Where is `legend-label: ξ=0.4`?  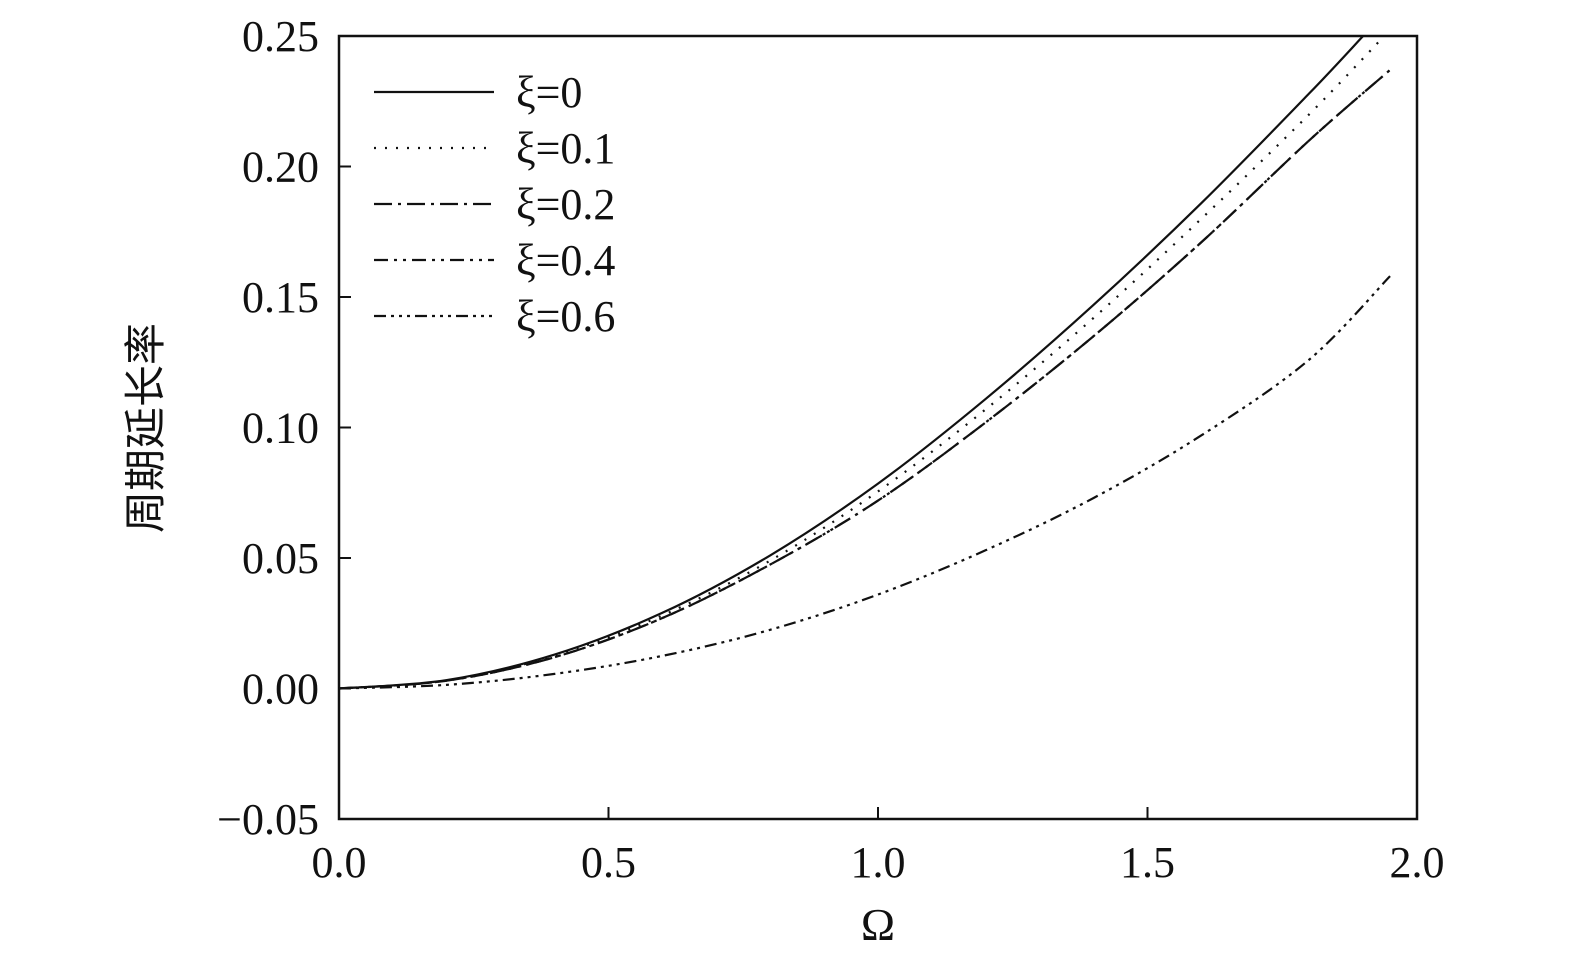 legend-label: ξ=0.4 is located at coordinates (565, 260).